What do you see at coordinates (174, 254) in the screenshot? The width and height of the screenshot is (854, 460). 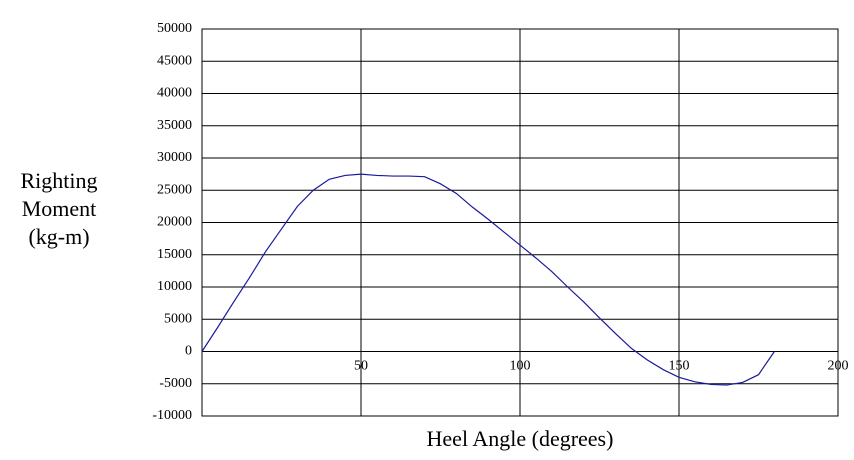 I see `y-tick-label: 15000` at bounding box center [174, 254].